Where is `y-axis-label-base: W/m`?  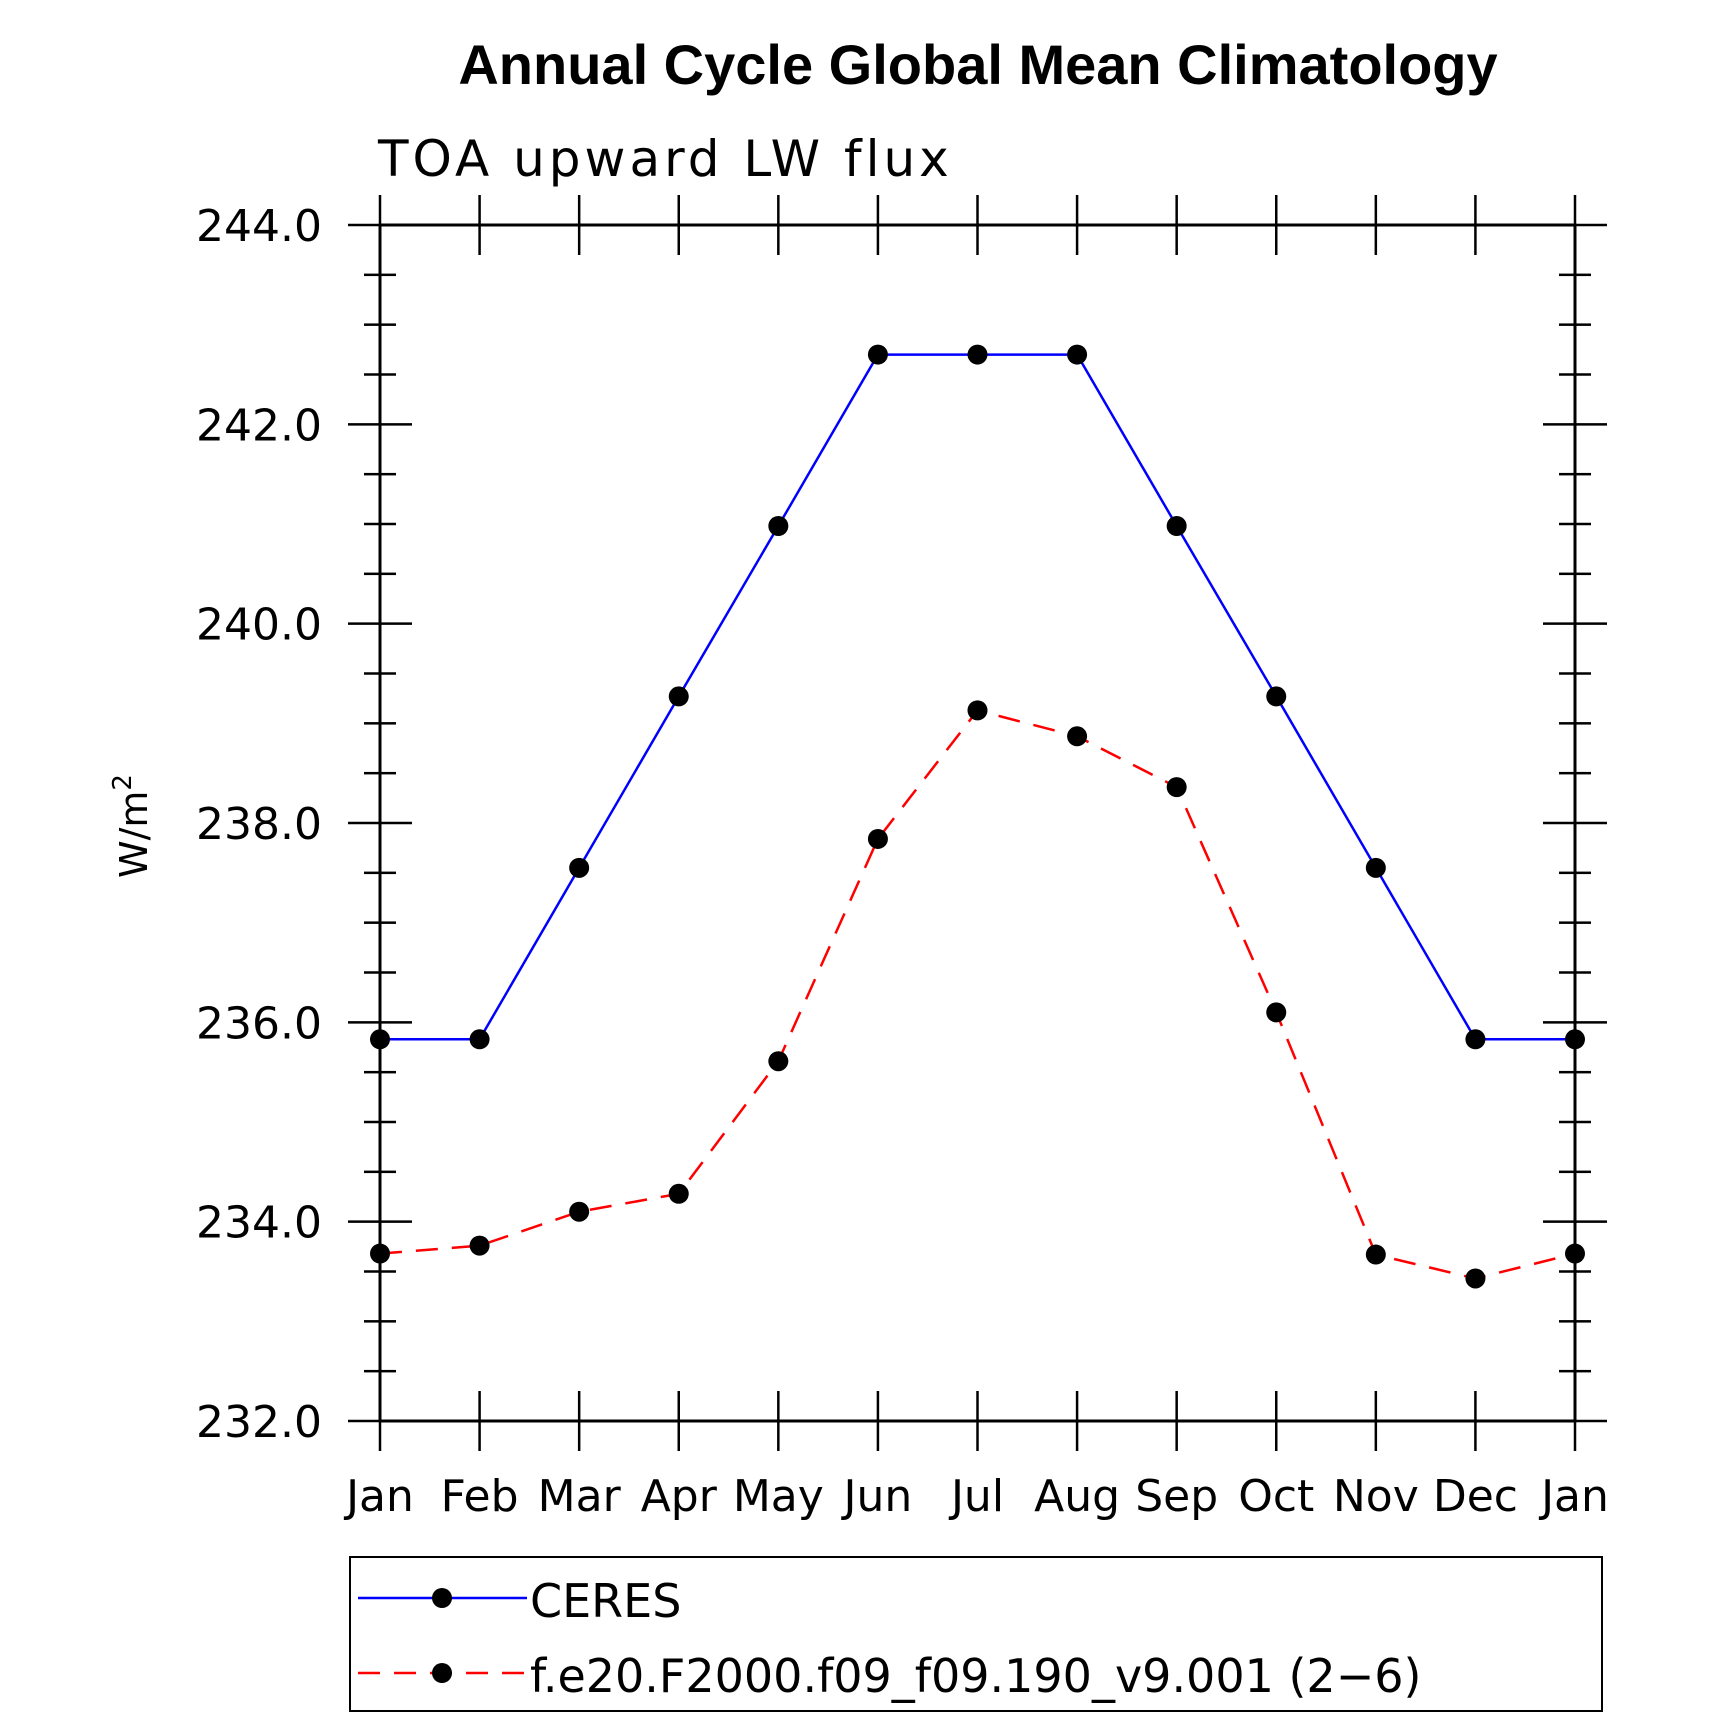 y-axis-label-base: W/m is located at coordinates (134, 834).